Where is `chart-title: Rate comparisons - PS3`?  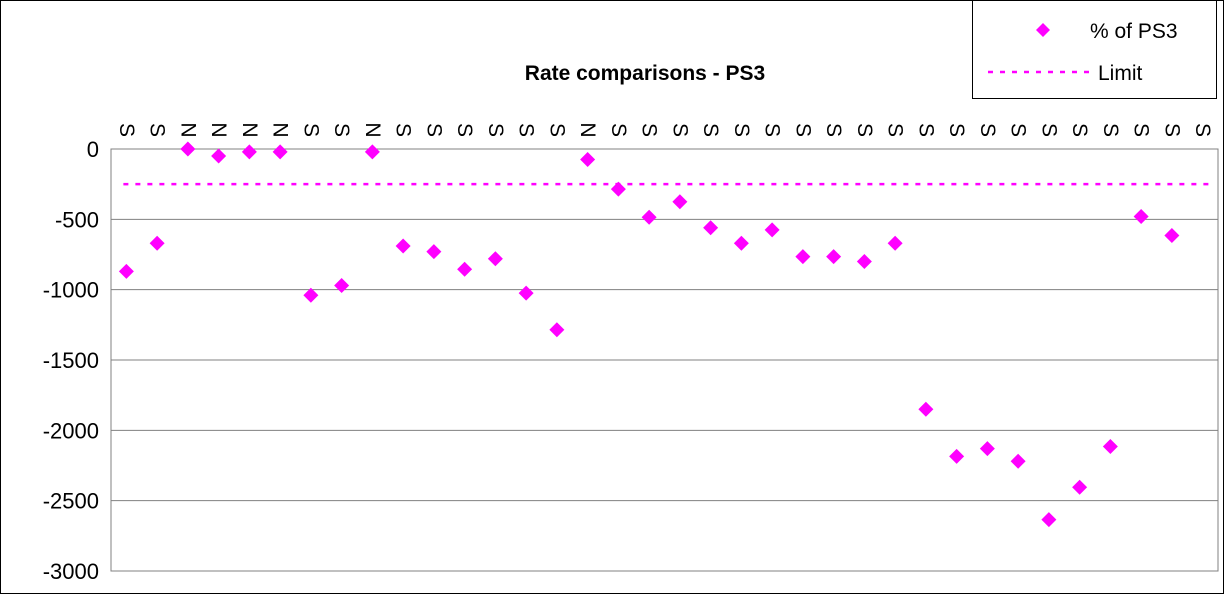
chart-title: Rate comparisons - PS3 is located at coordinates (645, 73).